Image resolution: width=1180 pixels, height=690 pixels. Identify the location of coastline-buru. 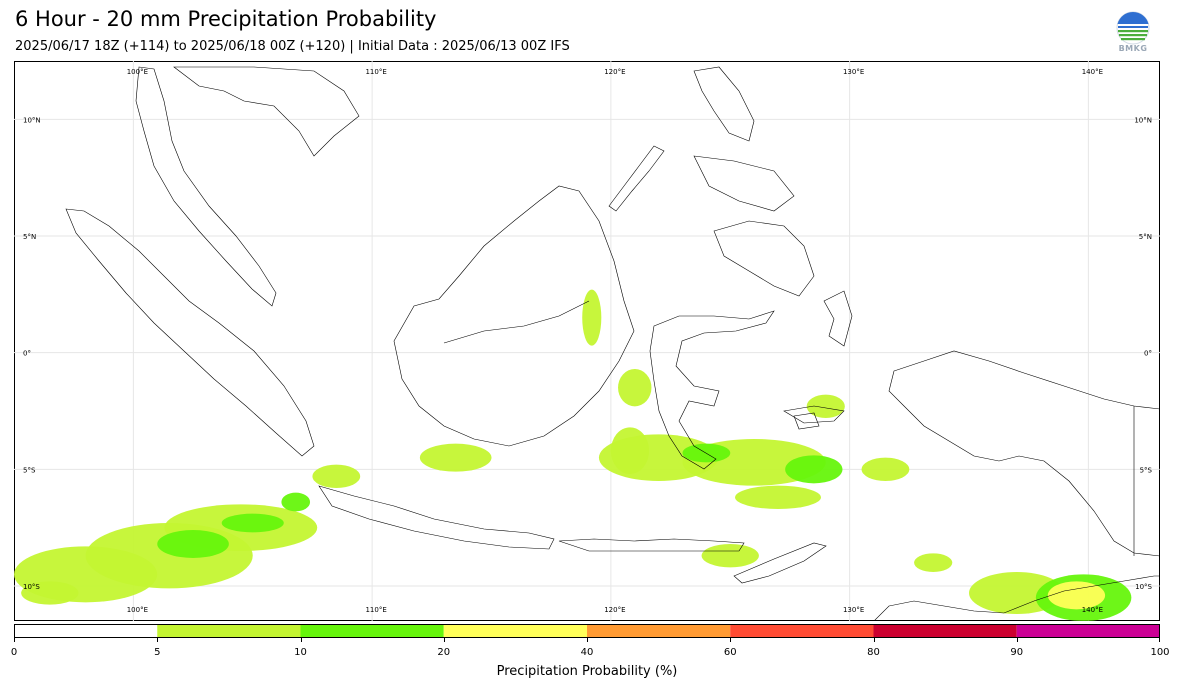
(806, 421).